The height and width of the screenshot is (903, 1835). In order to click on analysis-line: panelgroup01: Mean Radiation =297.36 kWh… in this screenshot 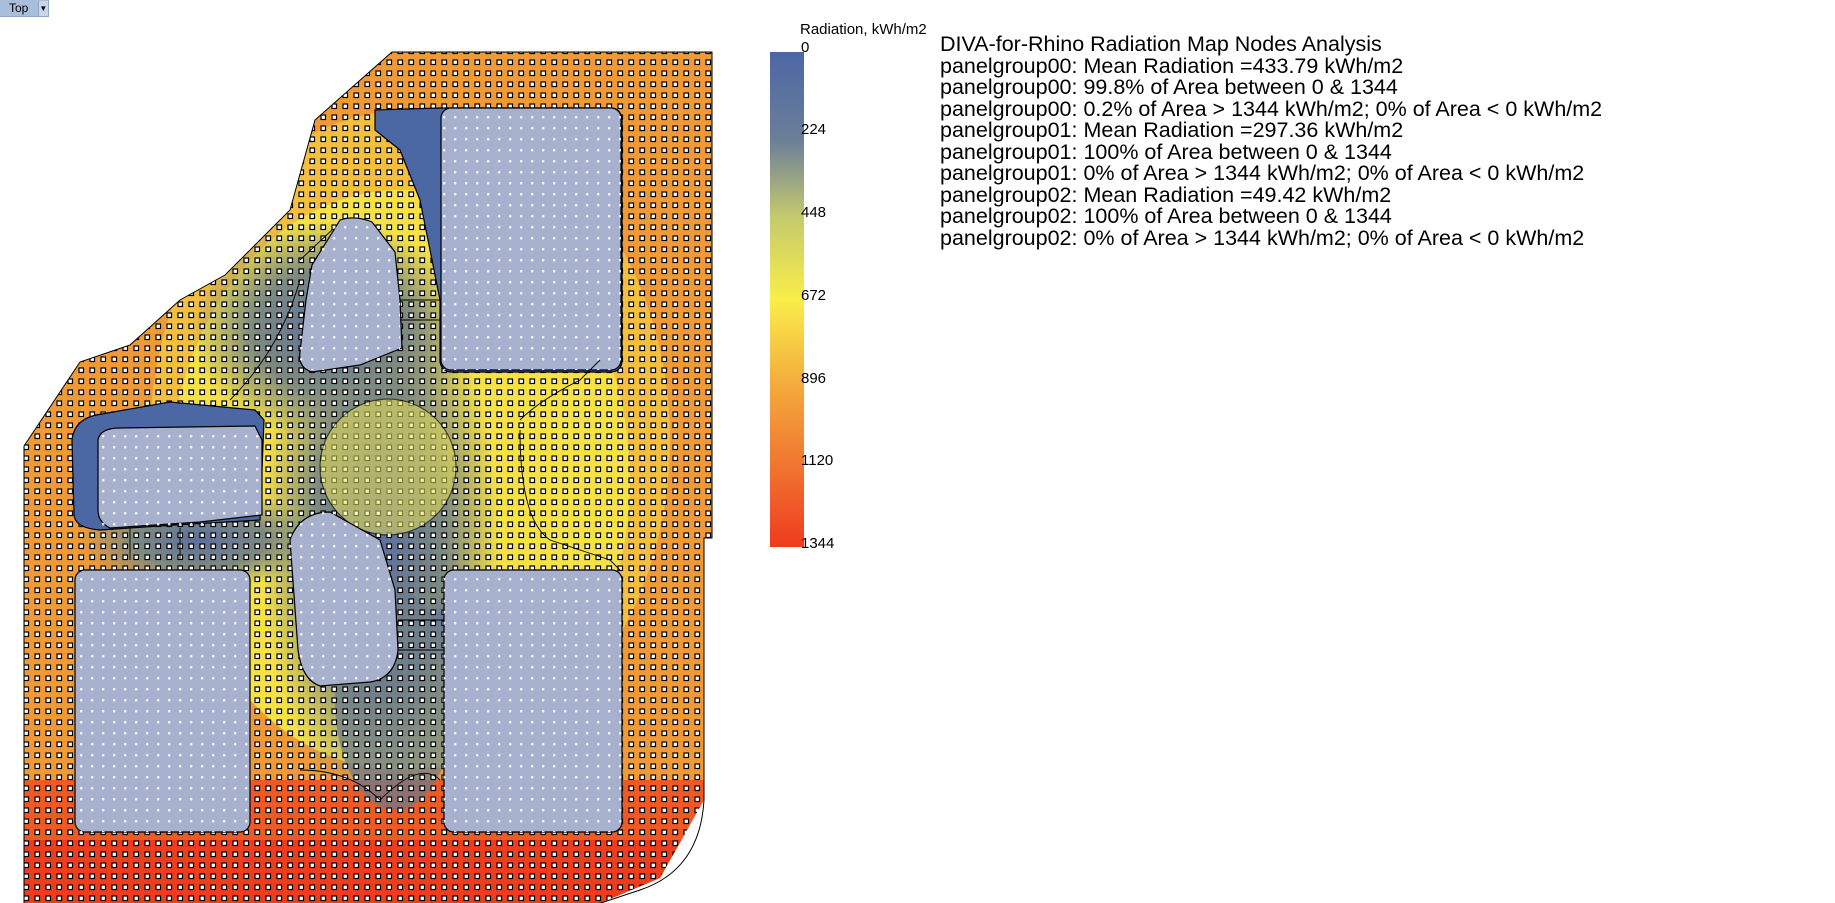, I will do `click(1172, 130)`.